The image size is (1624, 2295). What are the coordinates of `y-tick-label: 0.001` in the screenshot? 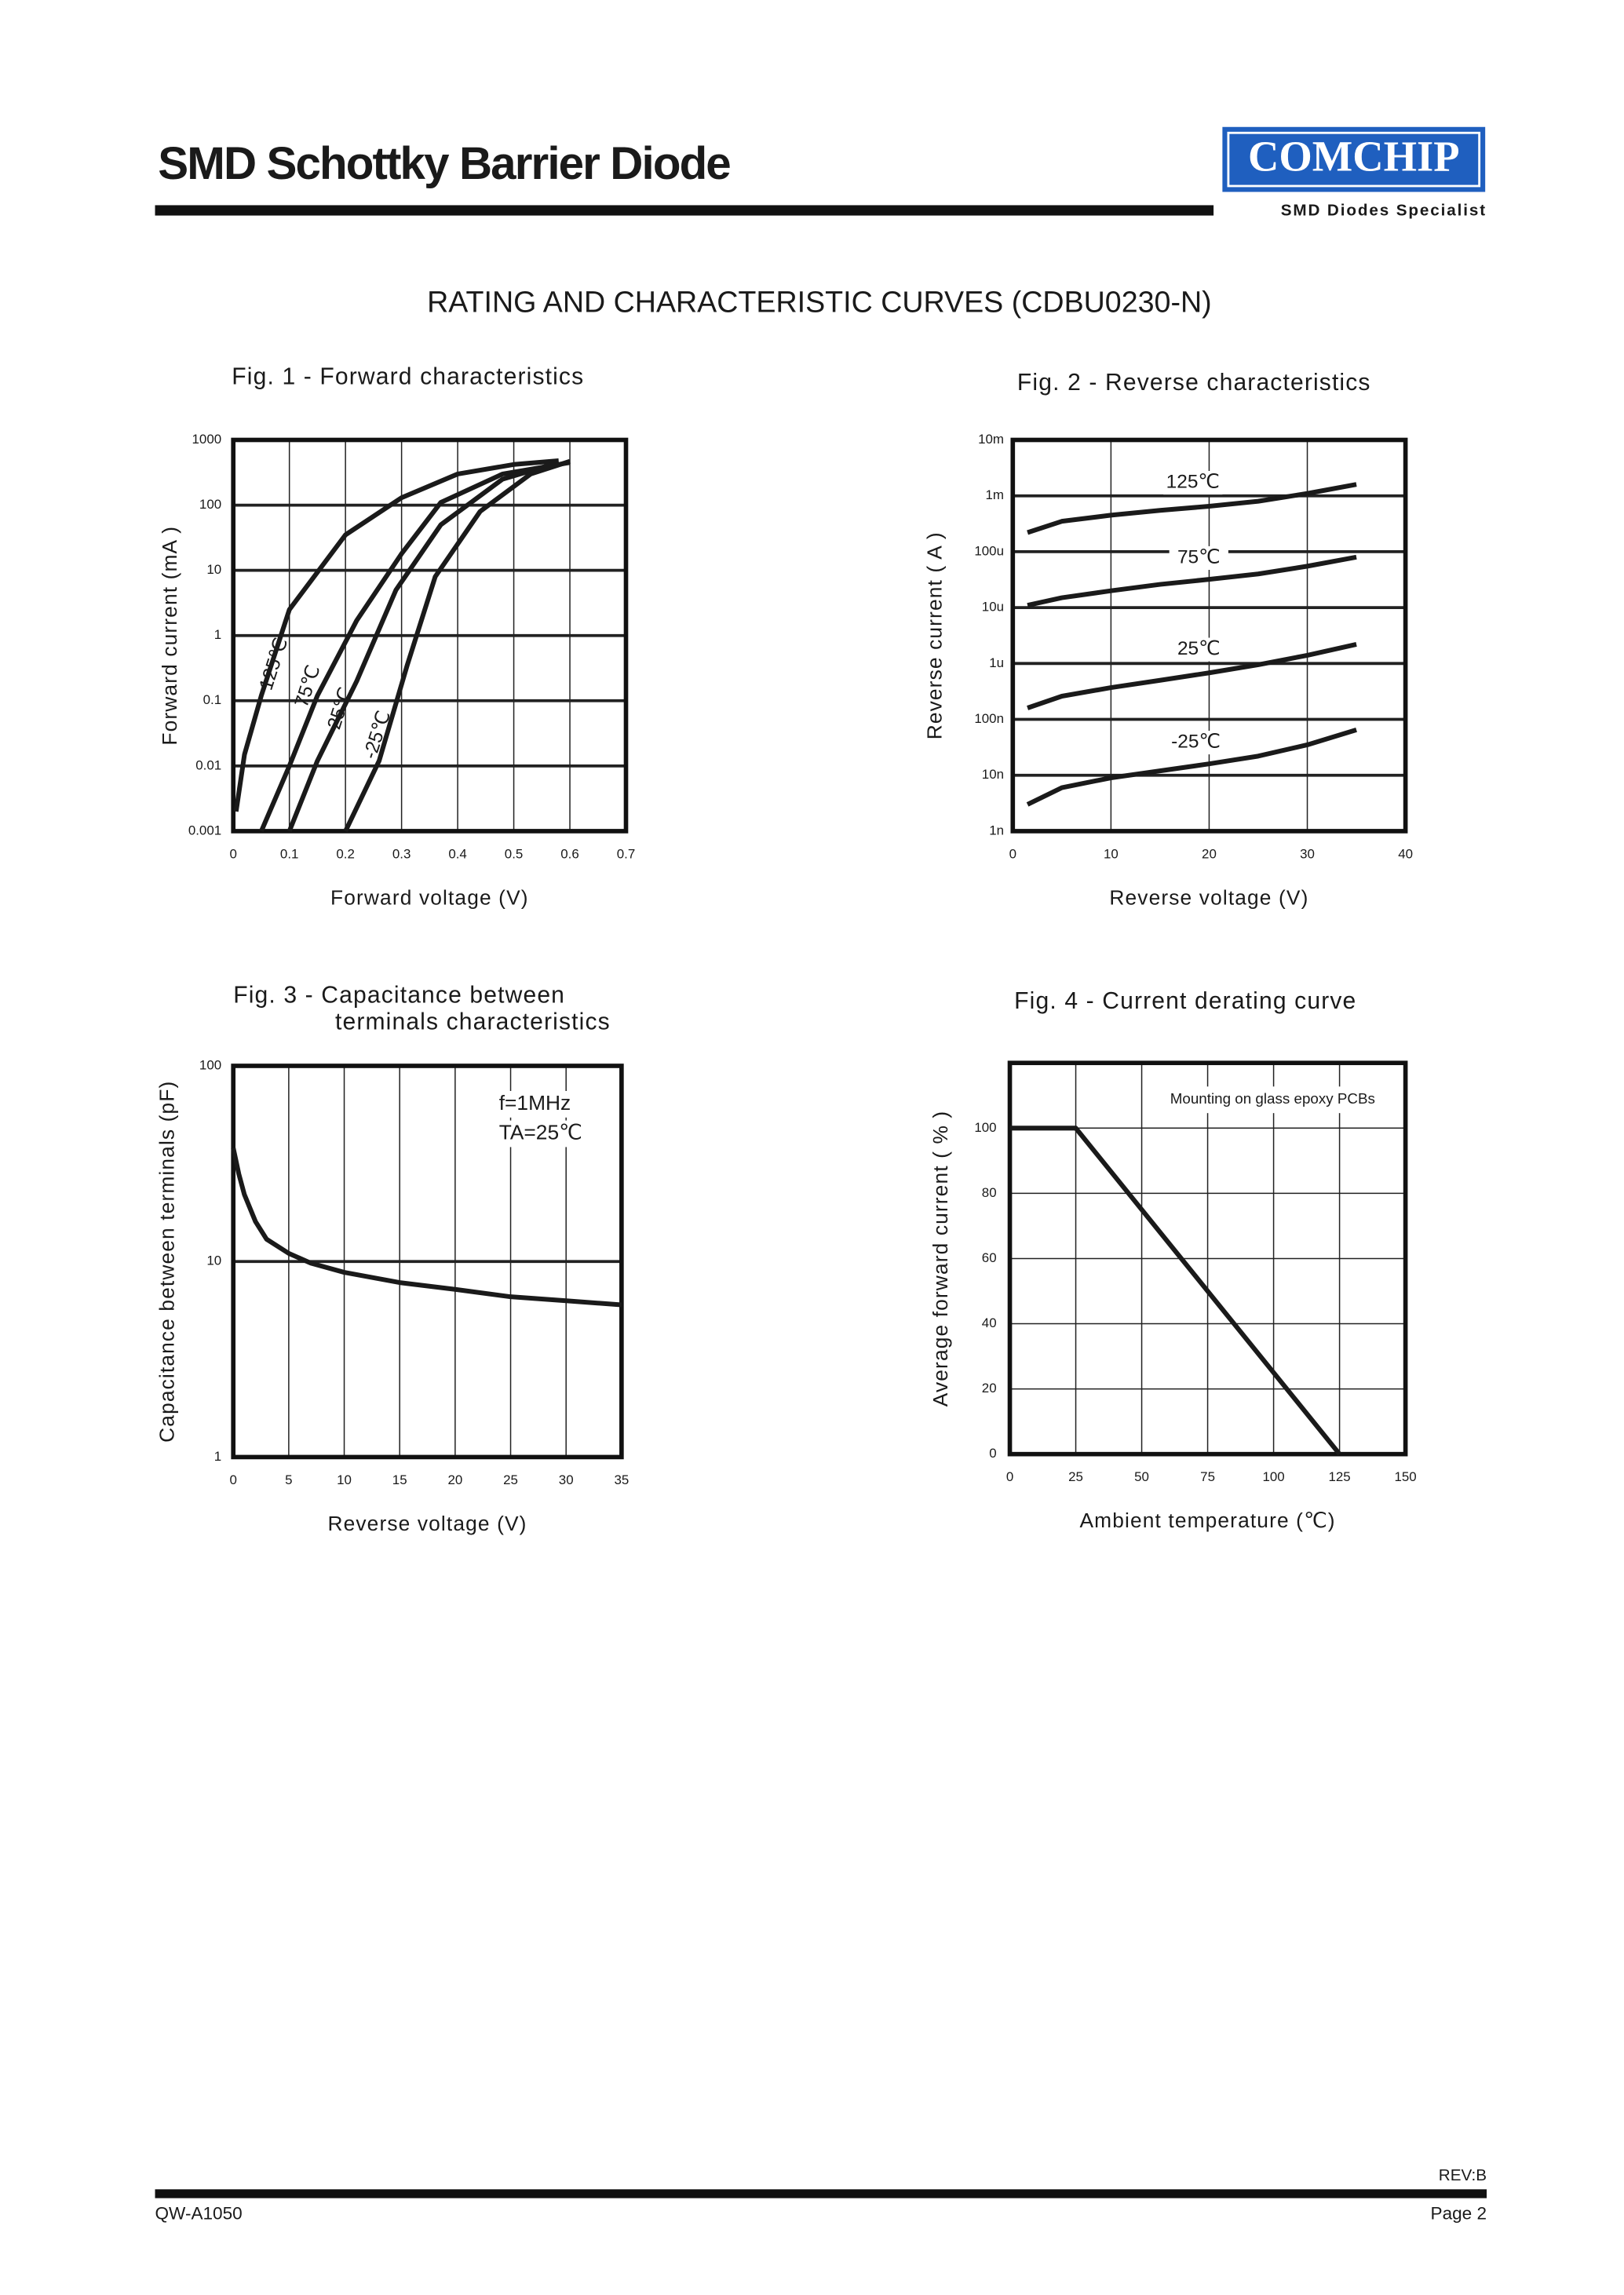 It's located at (205, 830).